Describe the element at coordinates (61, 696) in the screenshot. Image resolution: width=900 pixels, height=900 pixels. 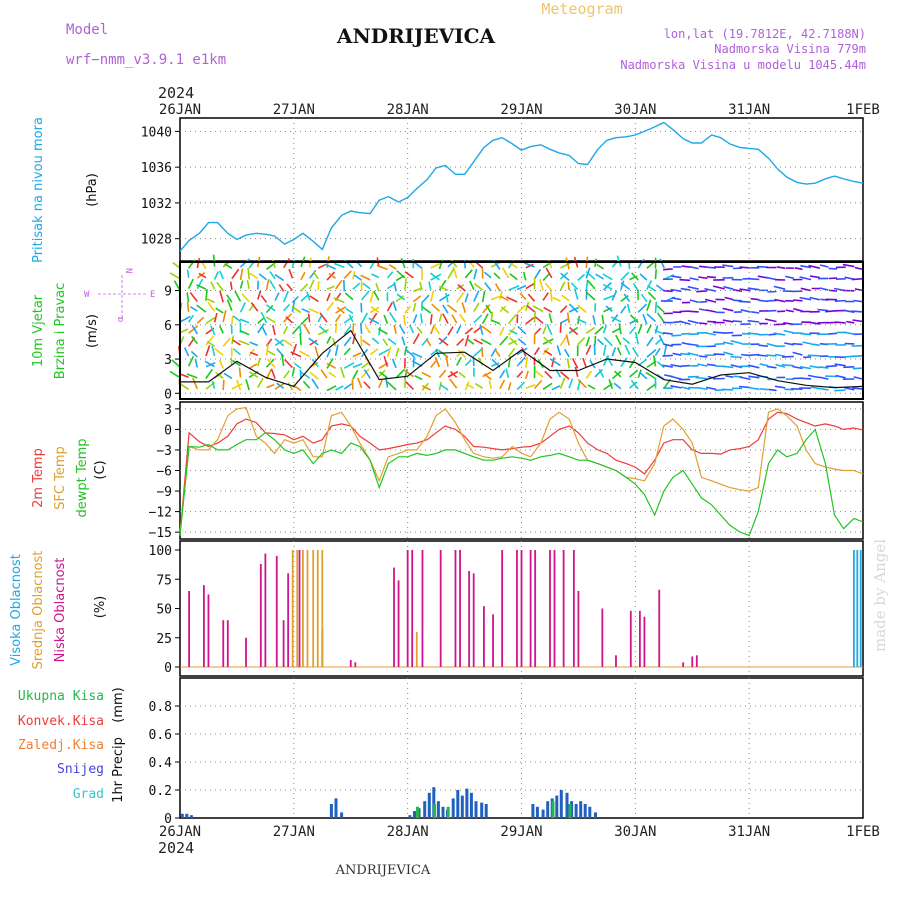
I see `precip-legend-total: Ukupna Kisa` at that location.